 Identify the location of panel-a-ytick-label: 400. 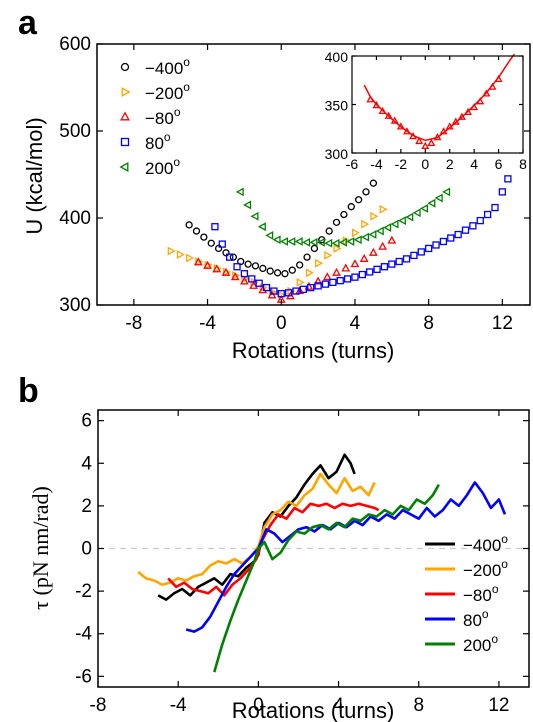
(75, 218).